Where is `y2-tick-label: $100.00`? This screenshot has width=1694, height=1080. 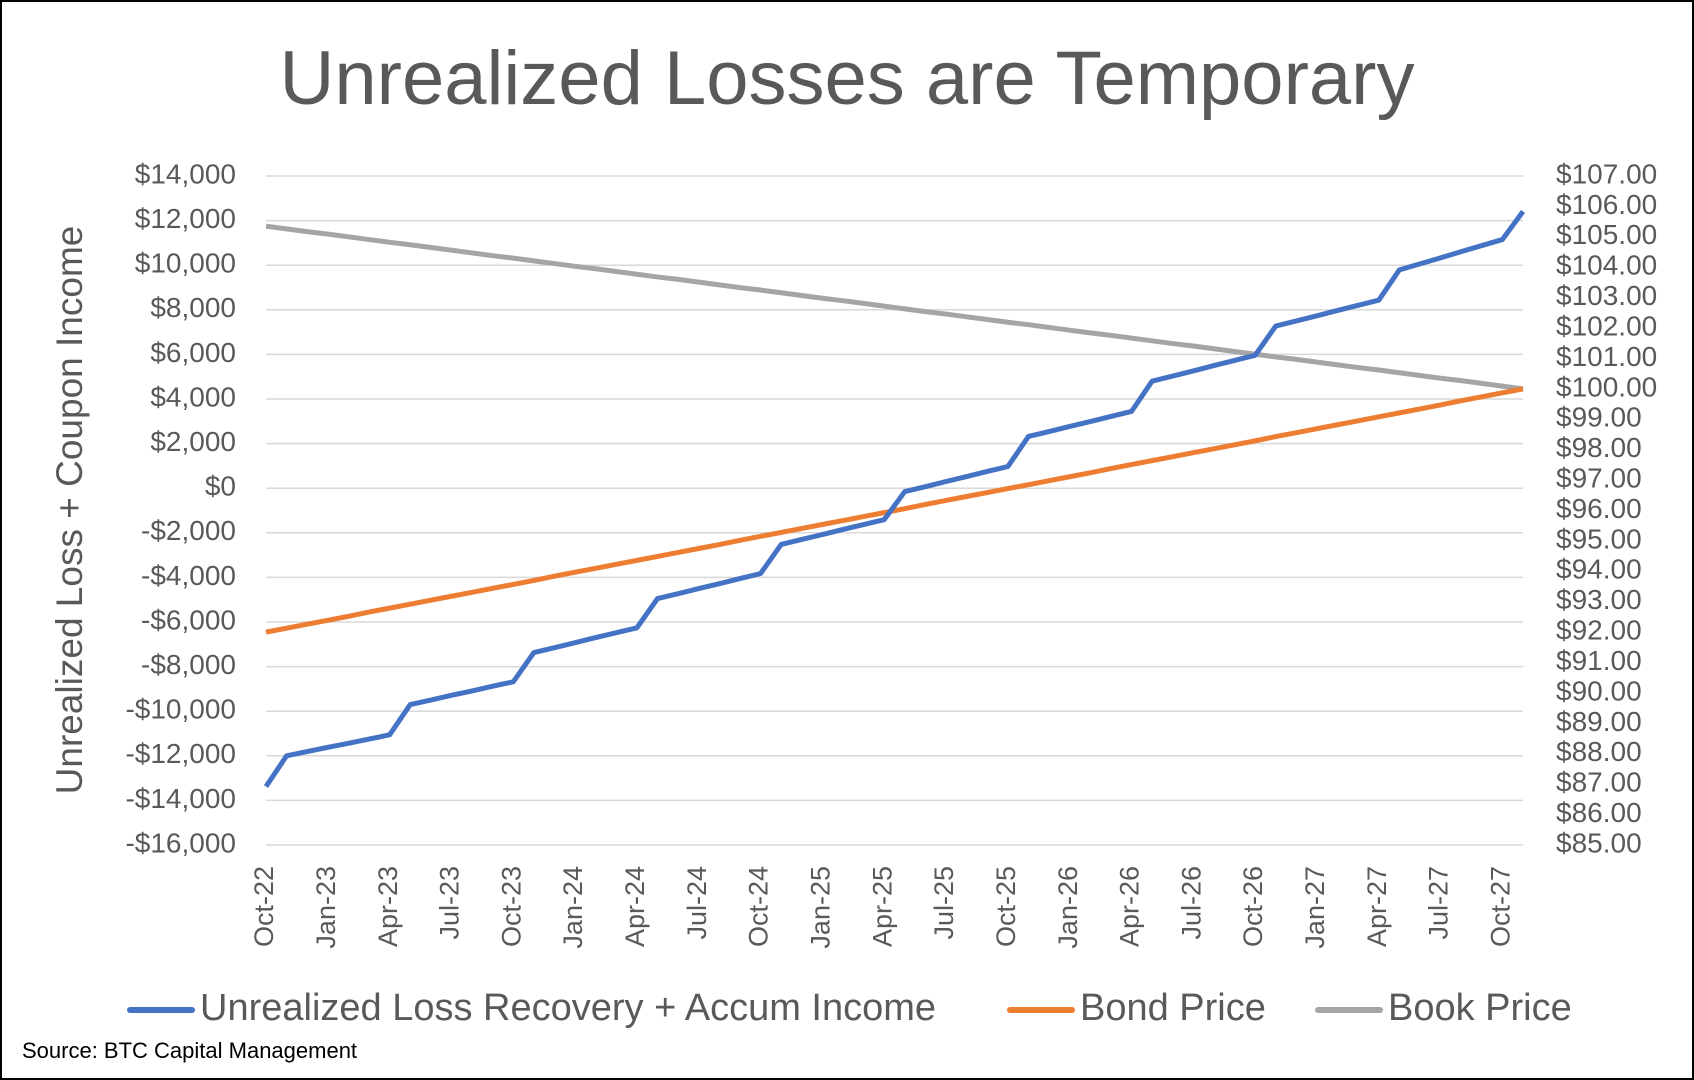
y2-tick-label: $100.00 is located at coordinates (1606, 386).